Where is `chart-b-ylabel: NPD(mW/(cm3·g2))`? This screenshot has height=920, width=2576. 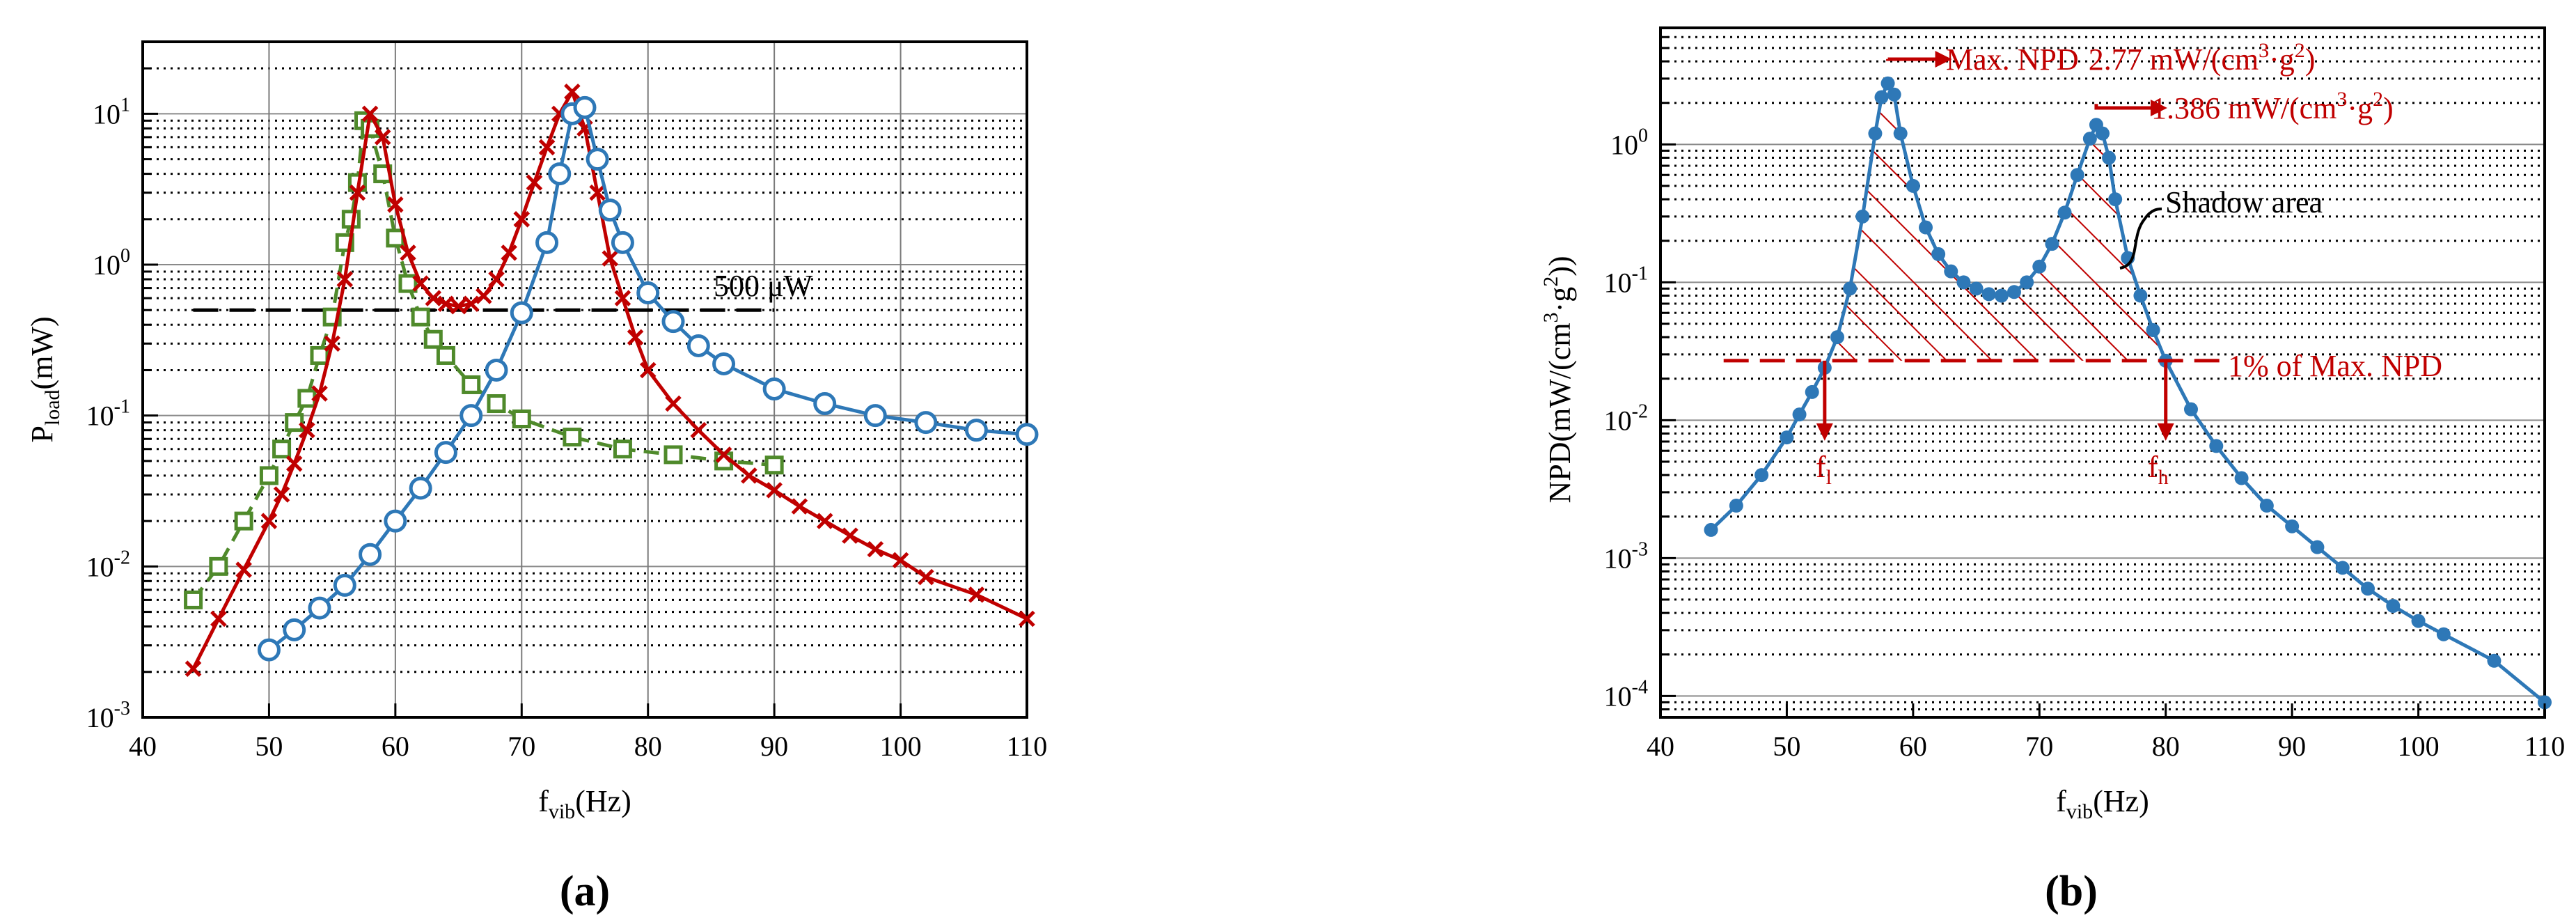
chart-b-ylabel: NPD(mW/(cm3·g2)) is located at coordinates (1558, 379).